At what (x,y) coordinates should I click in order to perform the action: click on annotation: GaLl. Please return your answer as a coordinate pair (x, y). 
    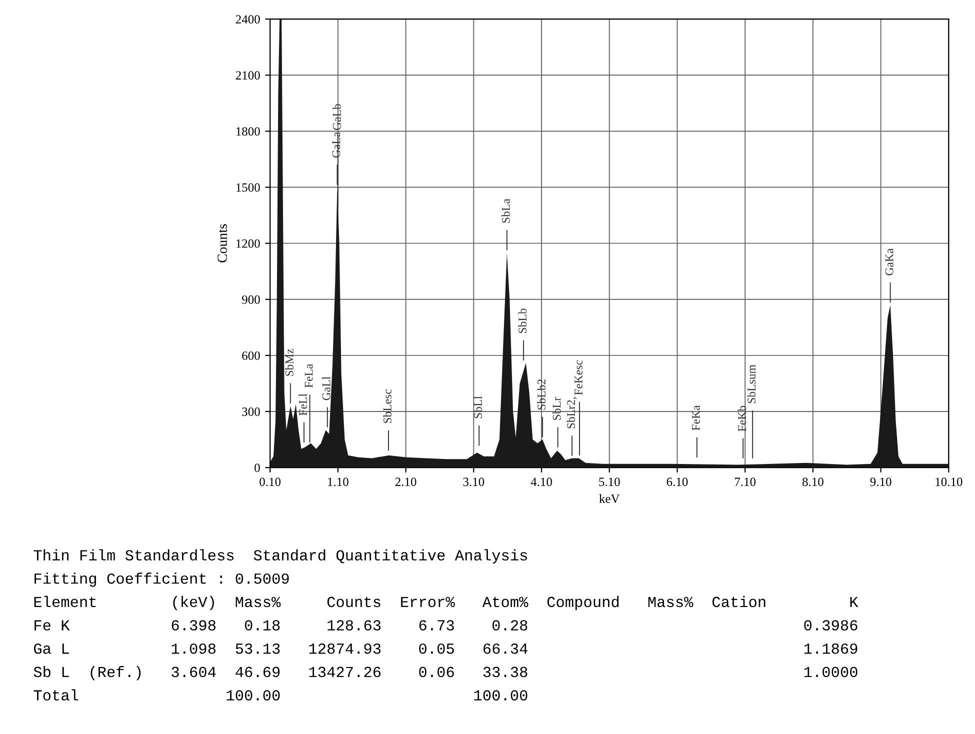
    Looking at the image, I should click on (326, 388).